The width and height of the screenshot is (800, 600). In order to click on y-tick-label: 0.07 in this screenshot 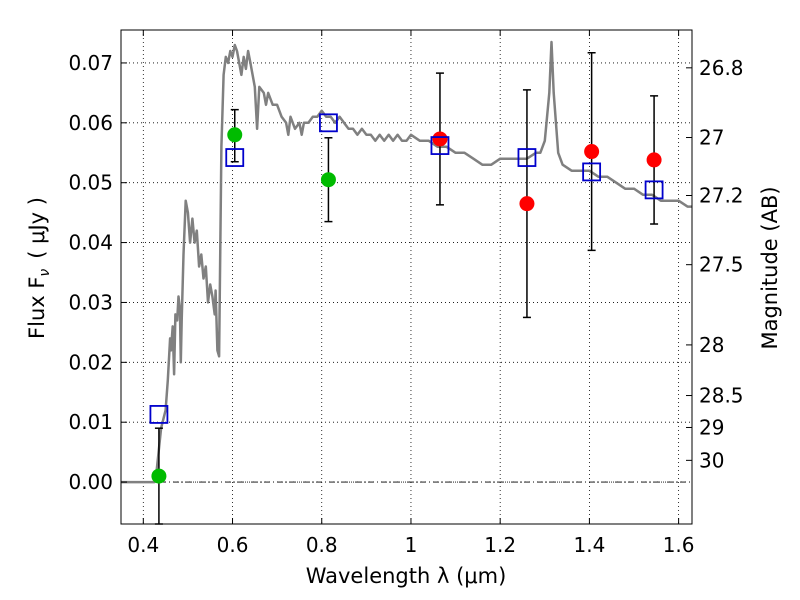, I will do `click(90, 63)`.